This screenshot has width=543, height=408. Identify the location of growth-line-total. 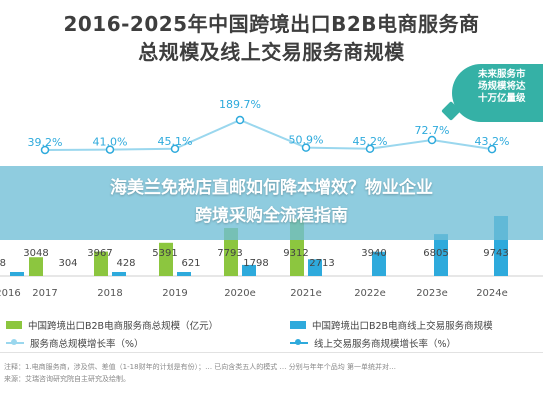
(268, 134).